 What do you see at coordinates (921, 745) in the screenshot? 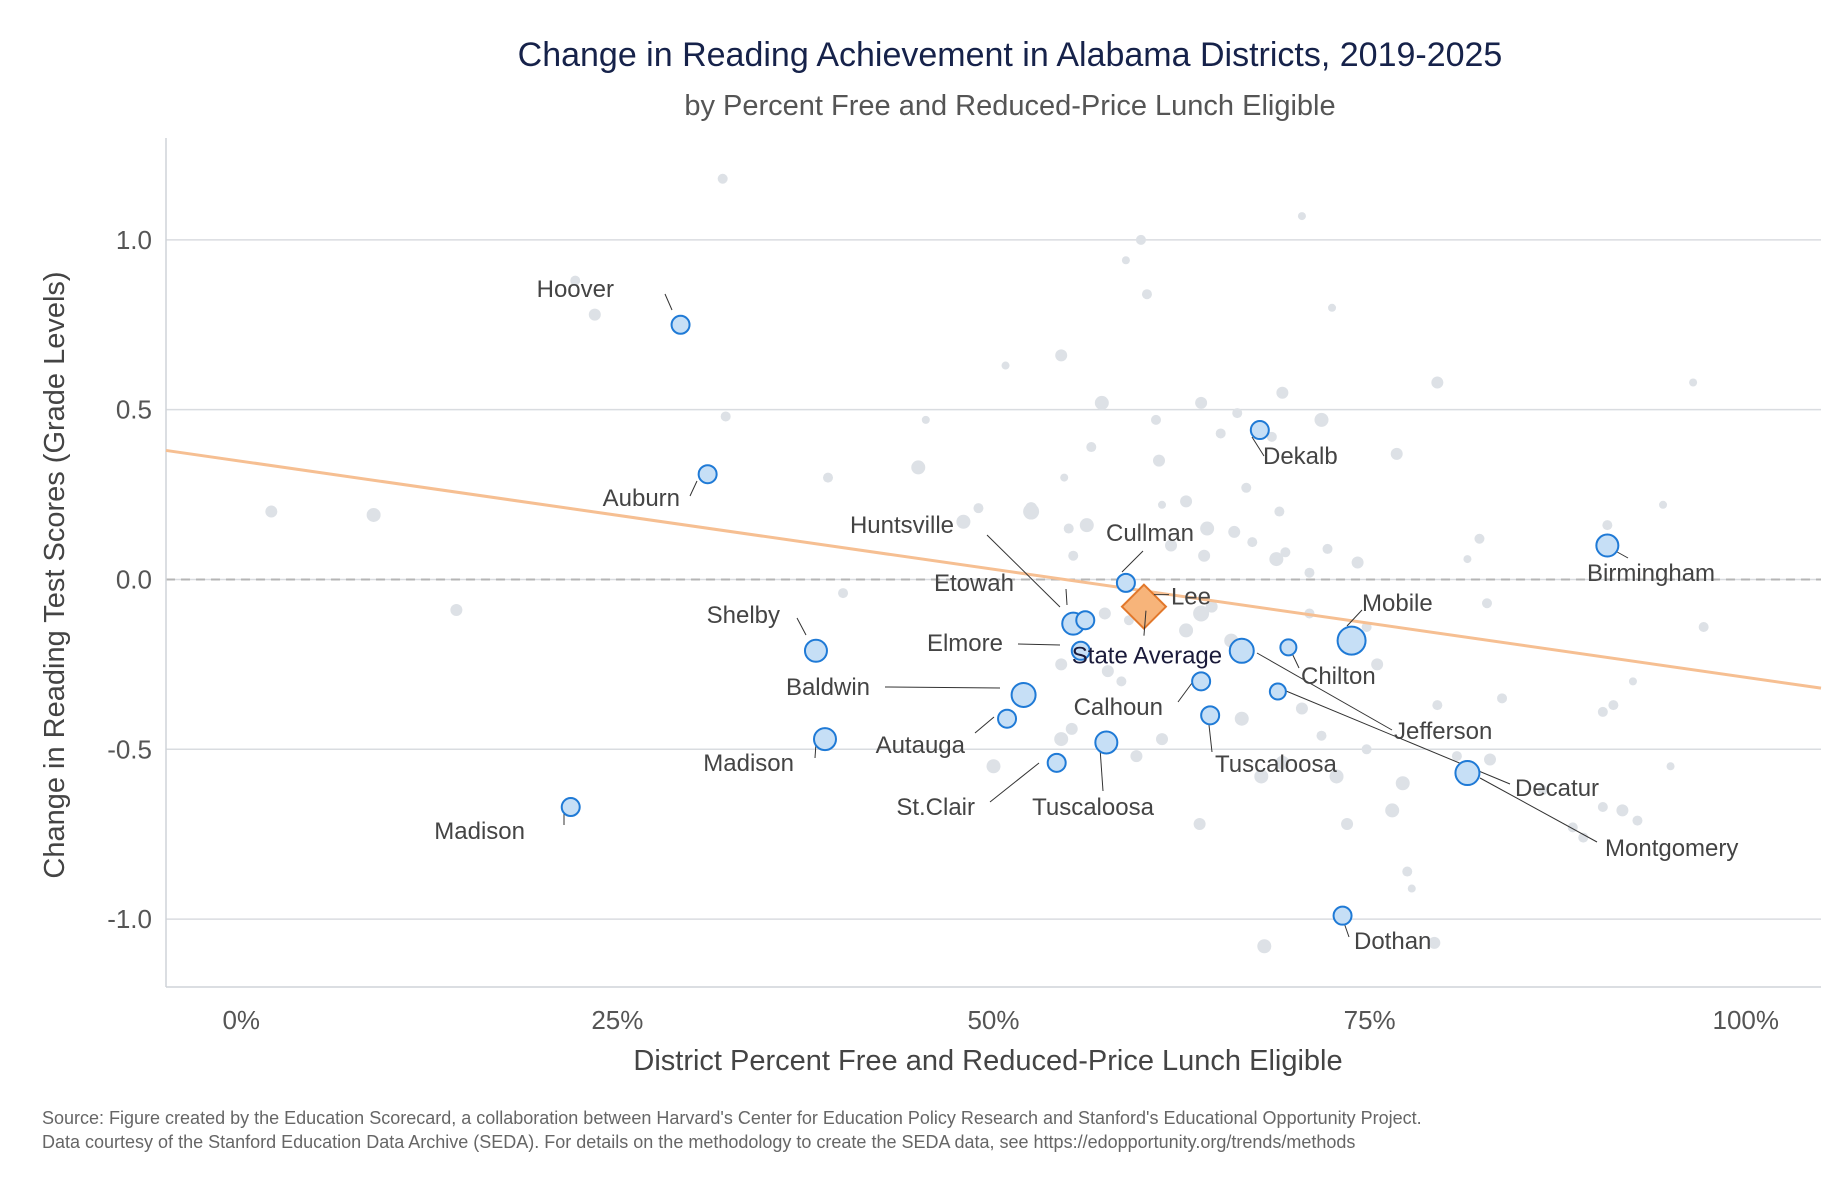
I see `district-label: Autauga` at bounding box center [921, 745].